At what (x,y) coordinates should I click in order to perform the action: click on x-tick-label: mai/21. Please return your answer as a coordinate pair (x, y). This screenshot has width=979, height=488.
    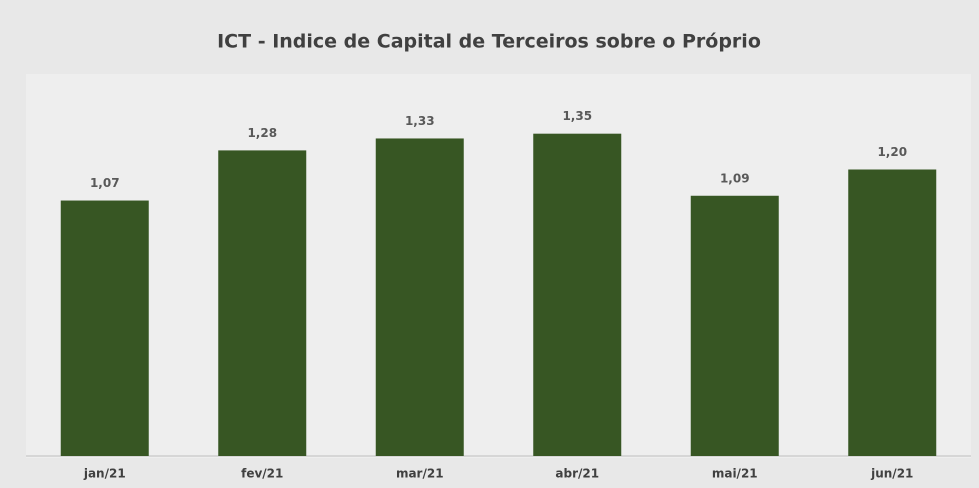
    Looking at the image, I should click on (735, 474).